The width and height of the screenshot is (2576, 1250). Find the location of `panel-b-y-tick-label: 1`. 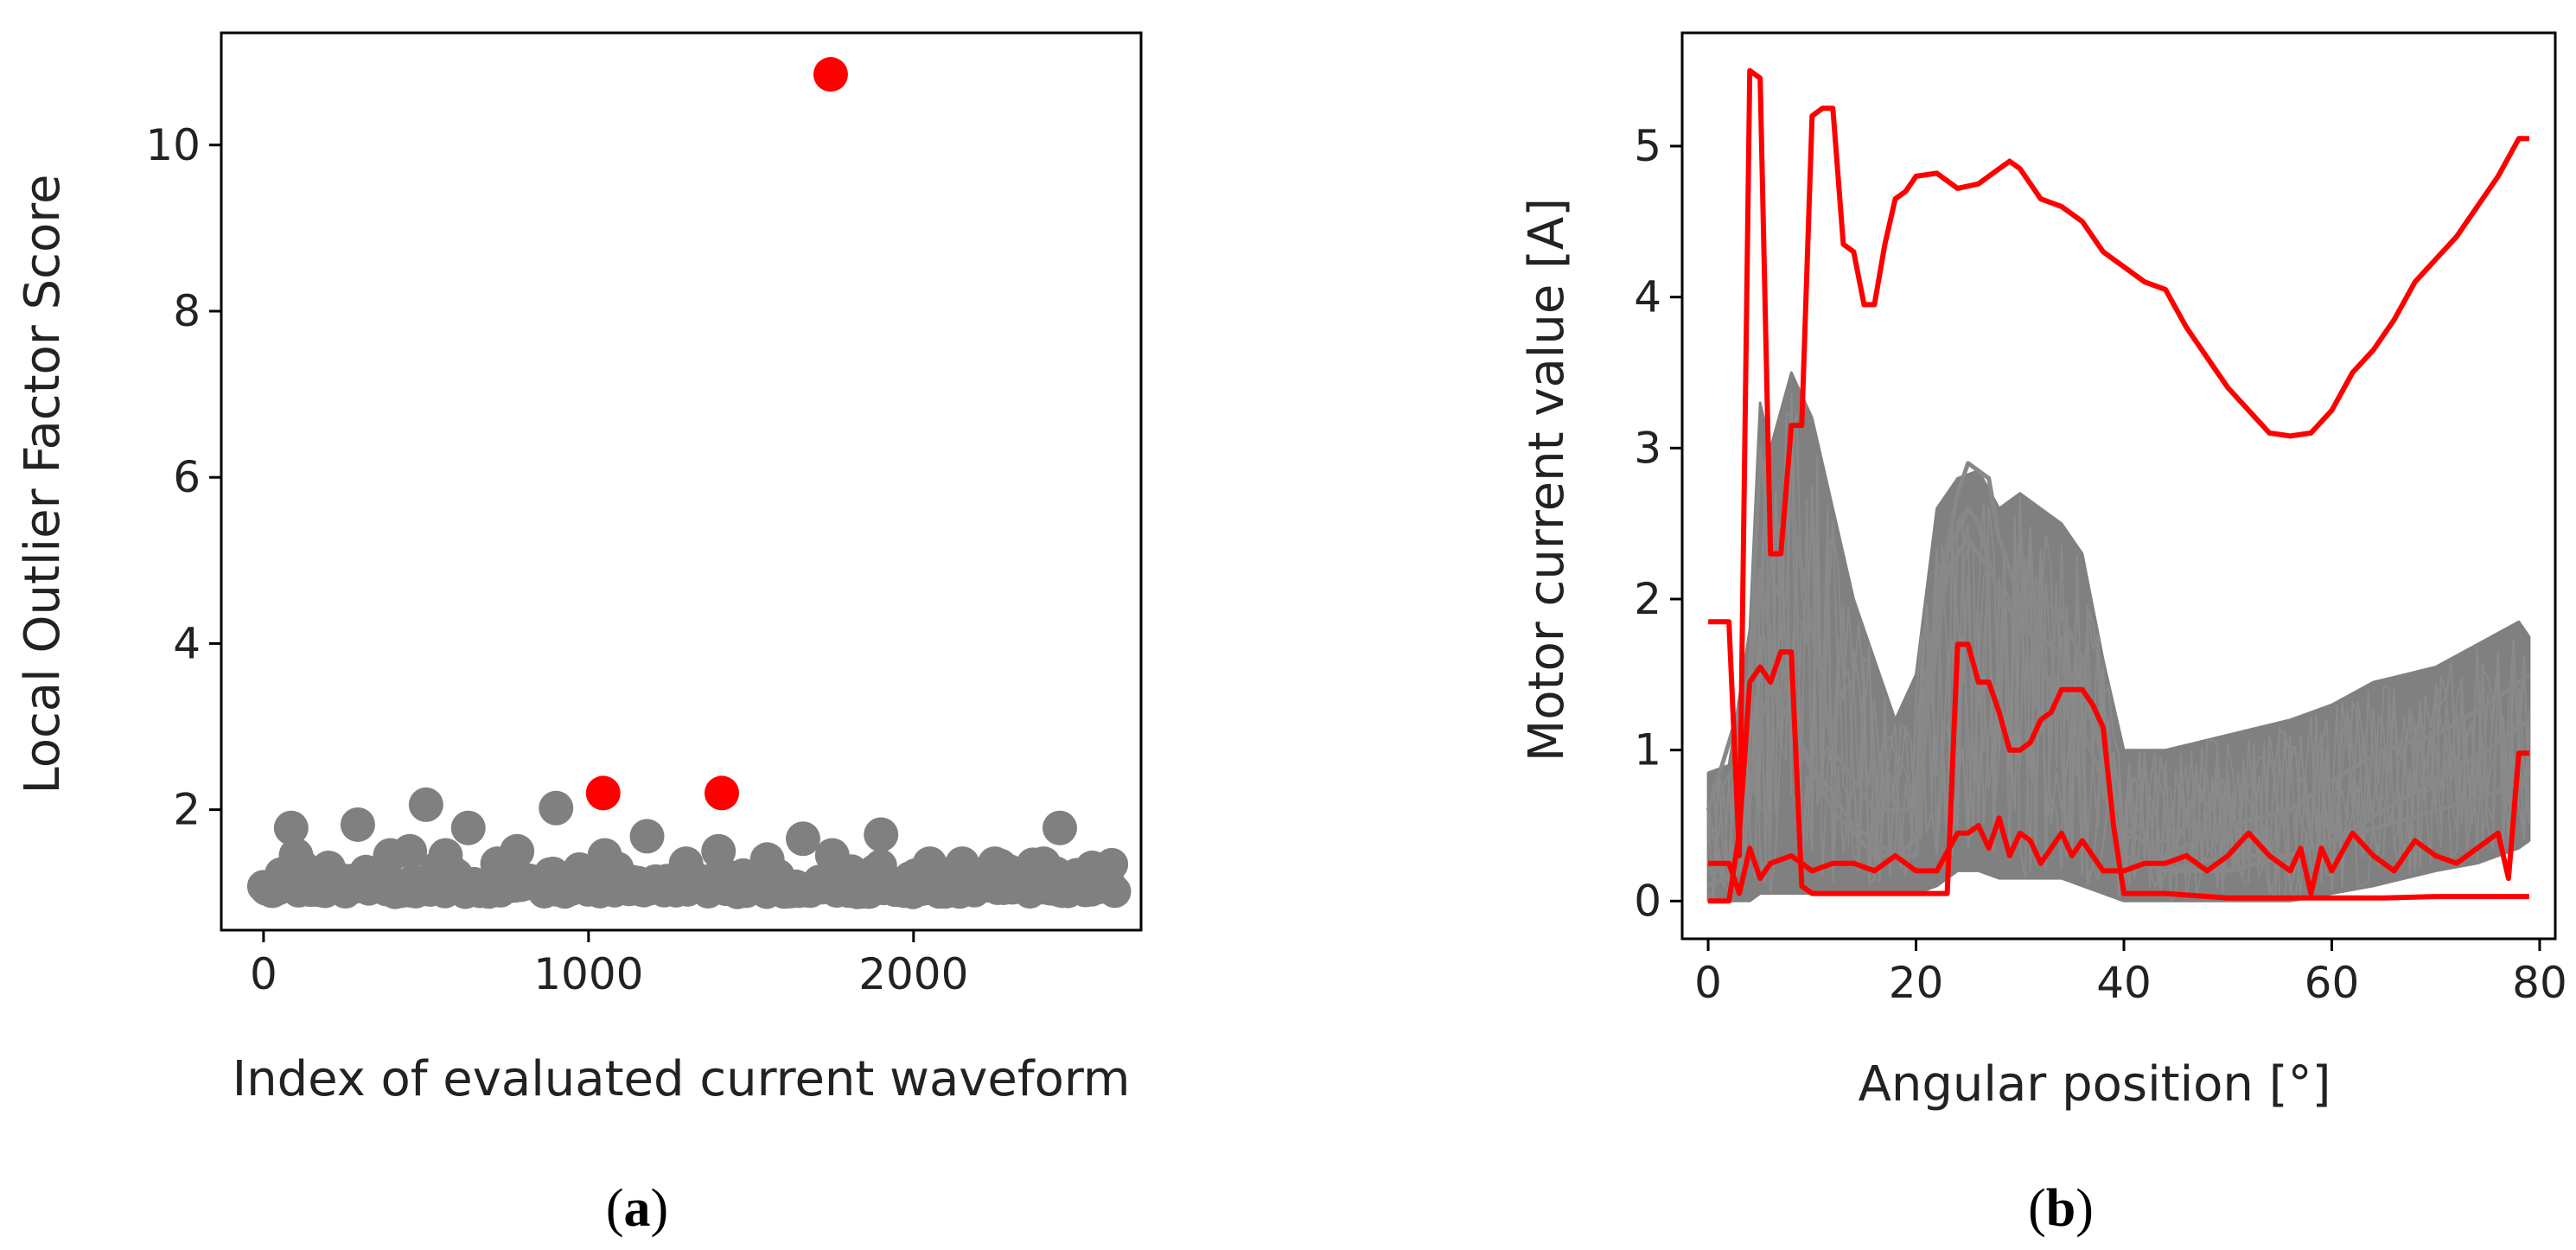

panel-b-y-tick-label: 1 is located at coordinates (1647, 750).